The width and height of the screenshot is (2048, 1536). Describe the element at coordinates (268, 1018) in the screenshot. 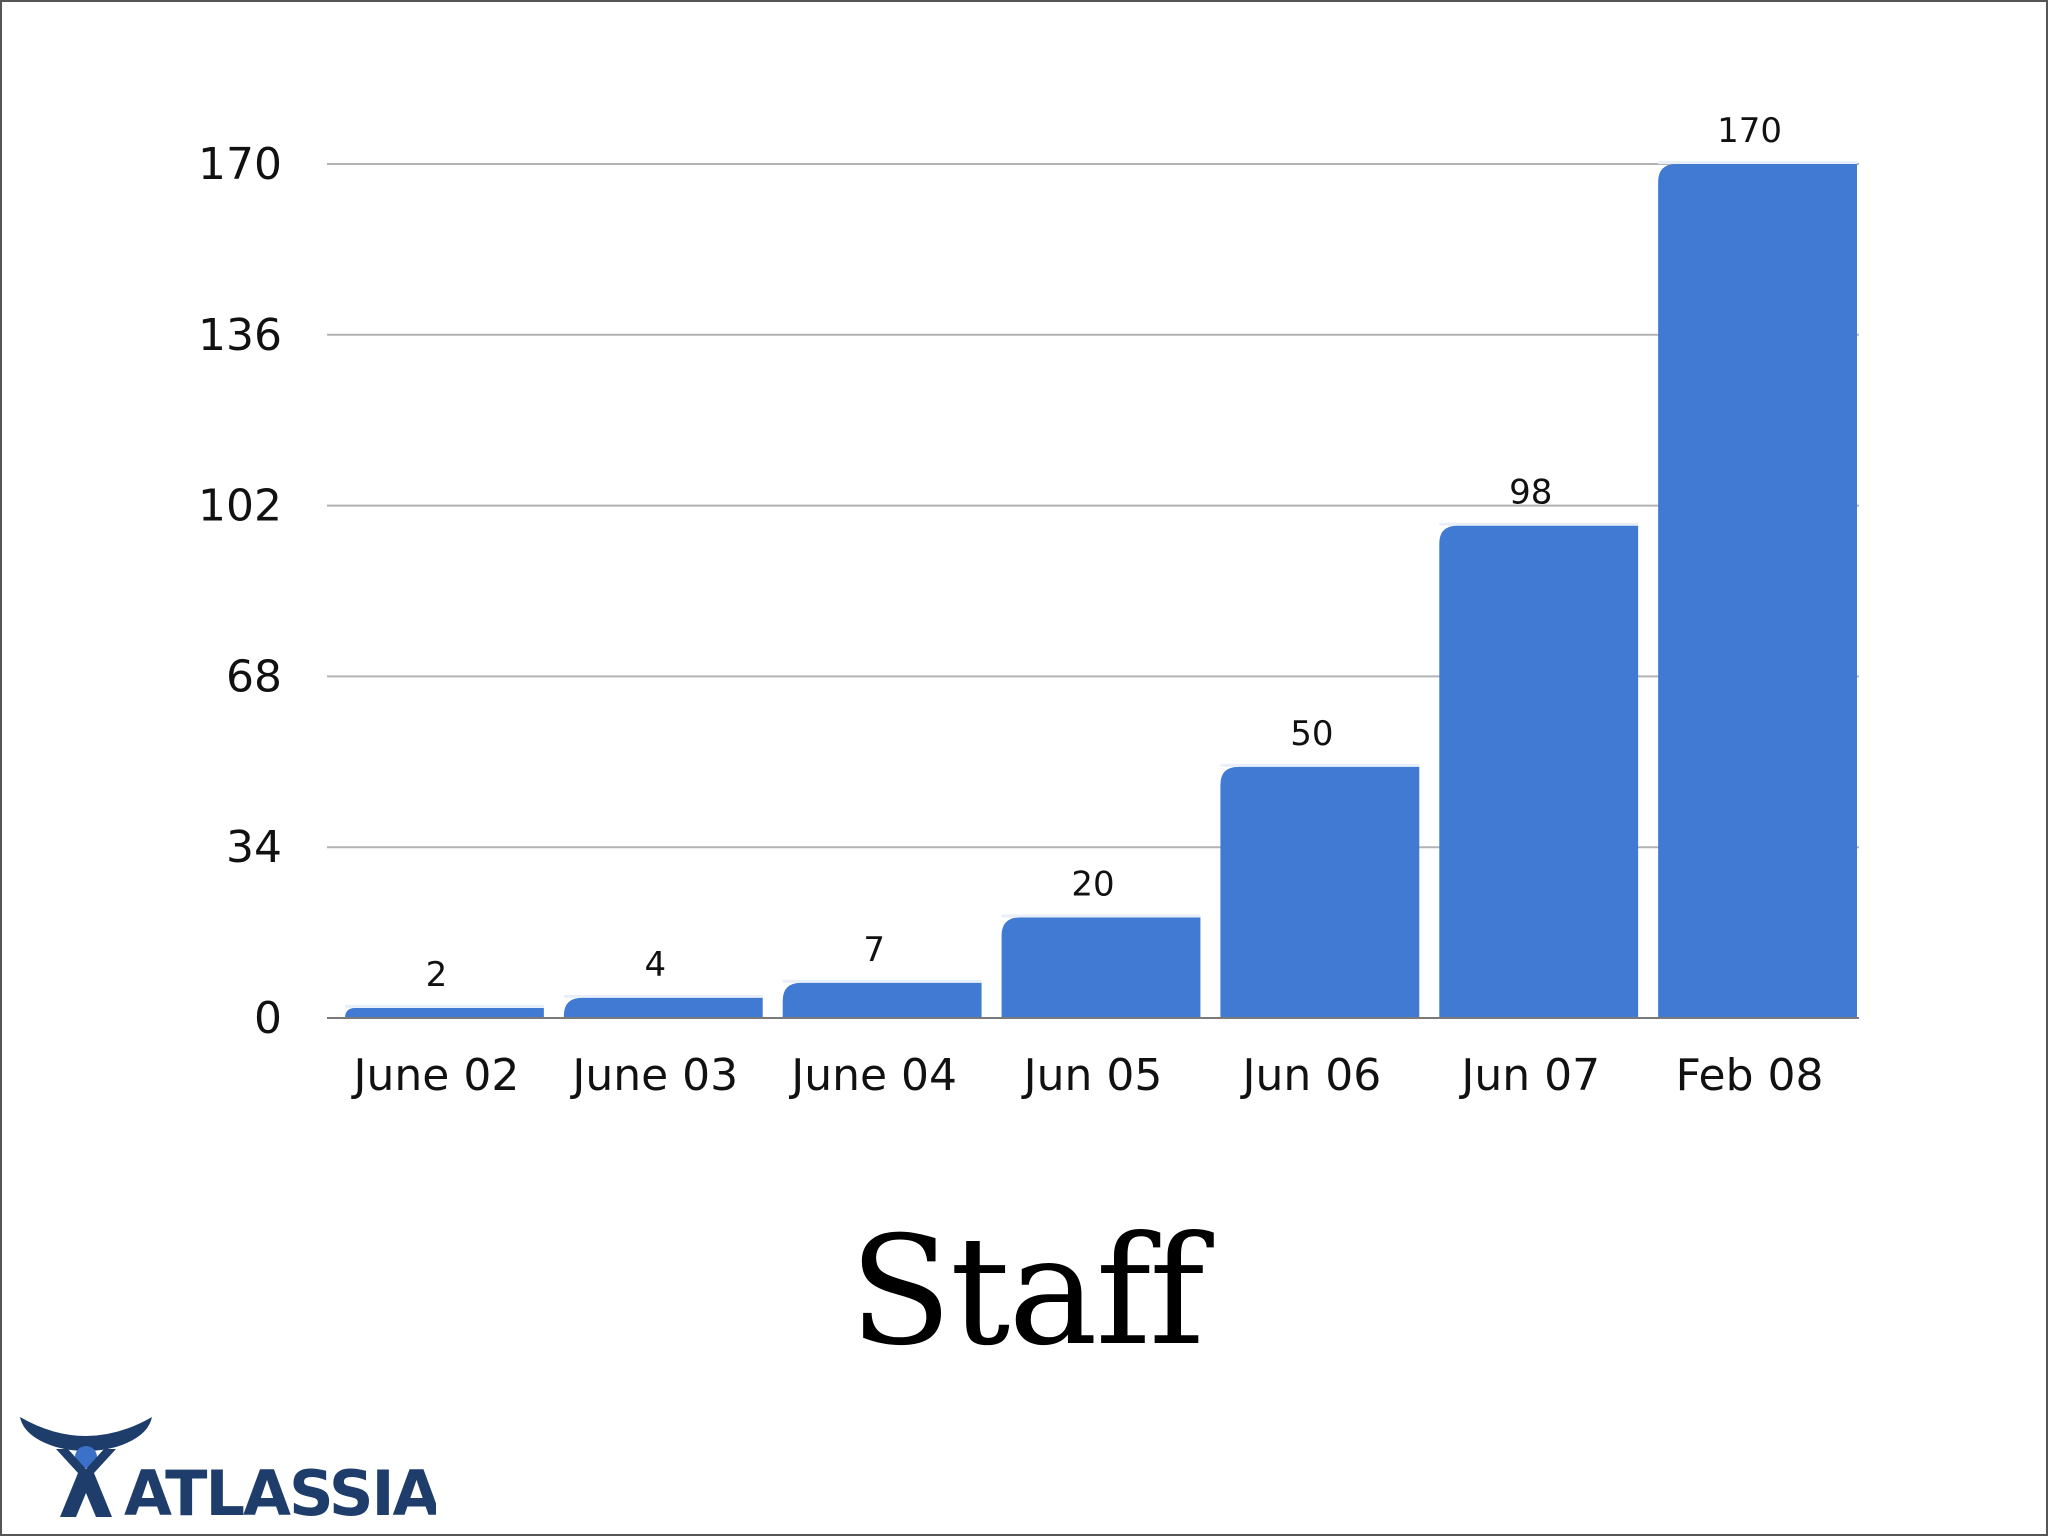

I see `y-tick-label: 0` at that location.